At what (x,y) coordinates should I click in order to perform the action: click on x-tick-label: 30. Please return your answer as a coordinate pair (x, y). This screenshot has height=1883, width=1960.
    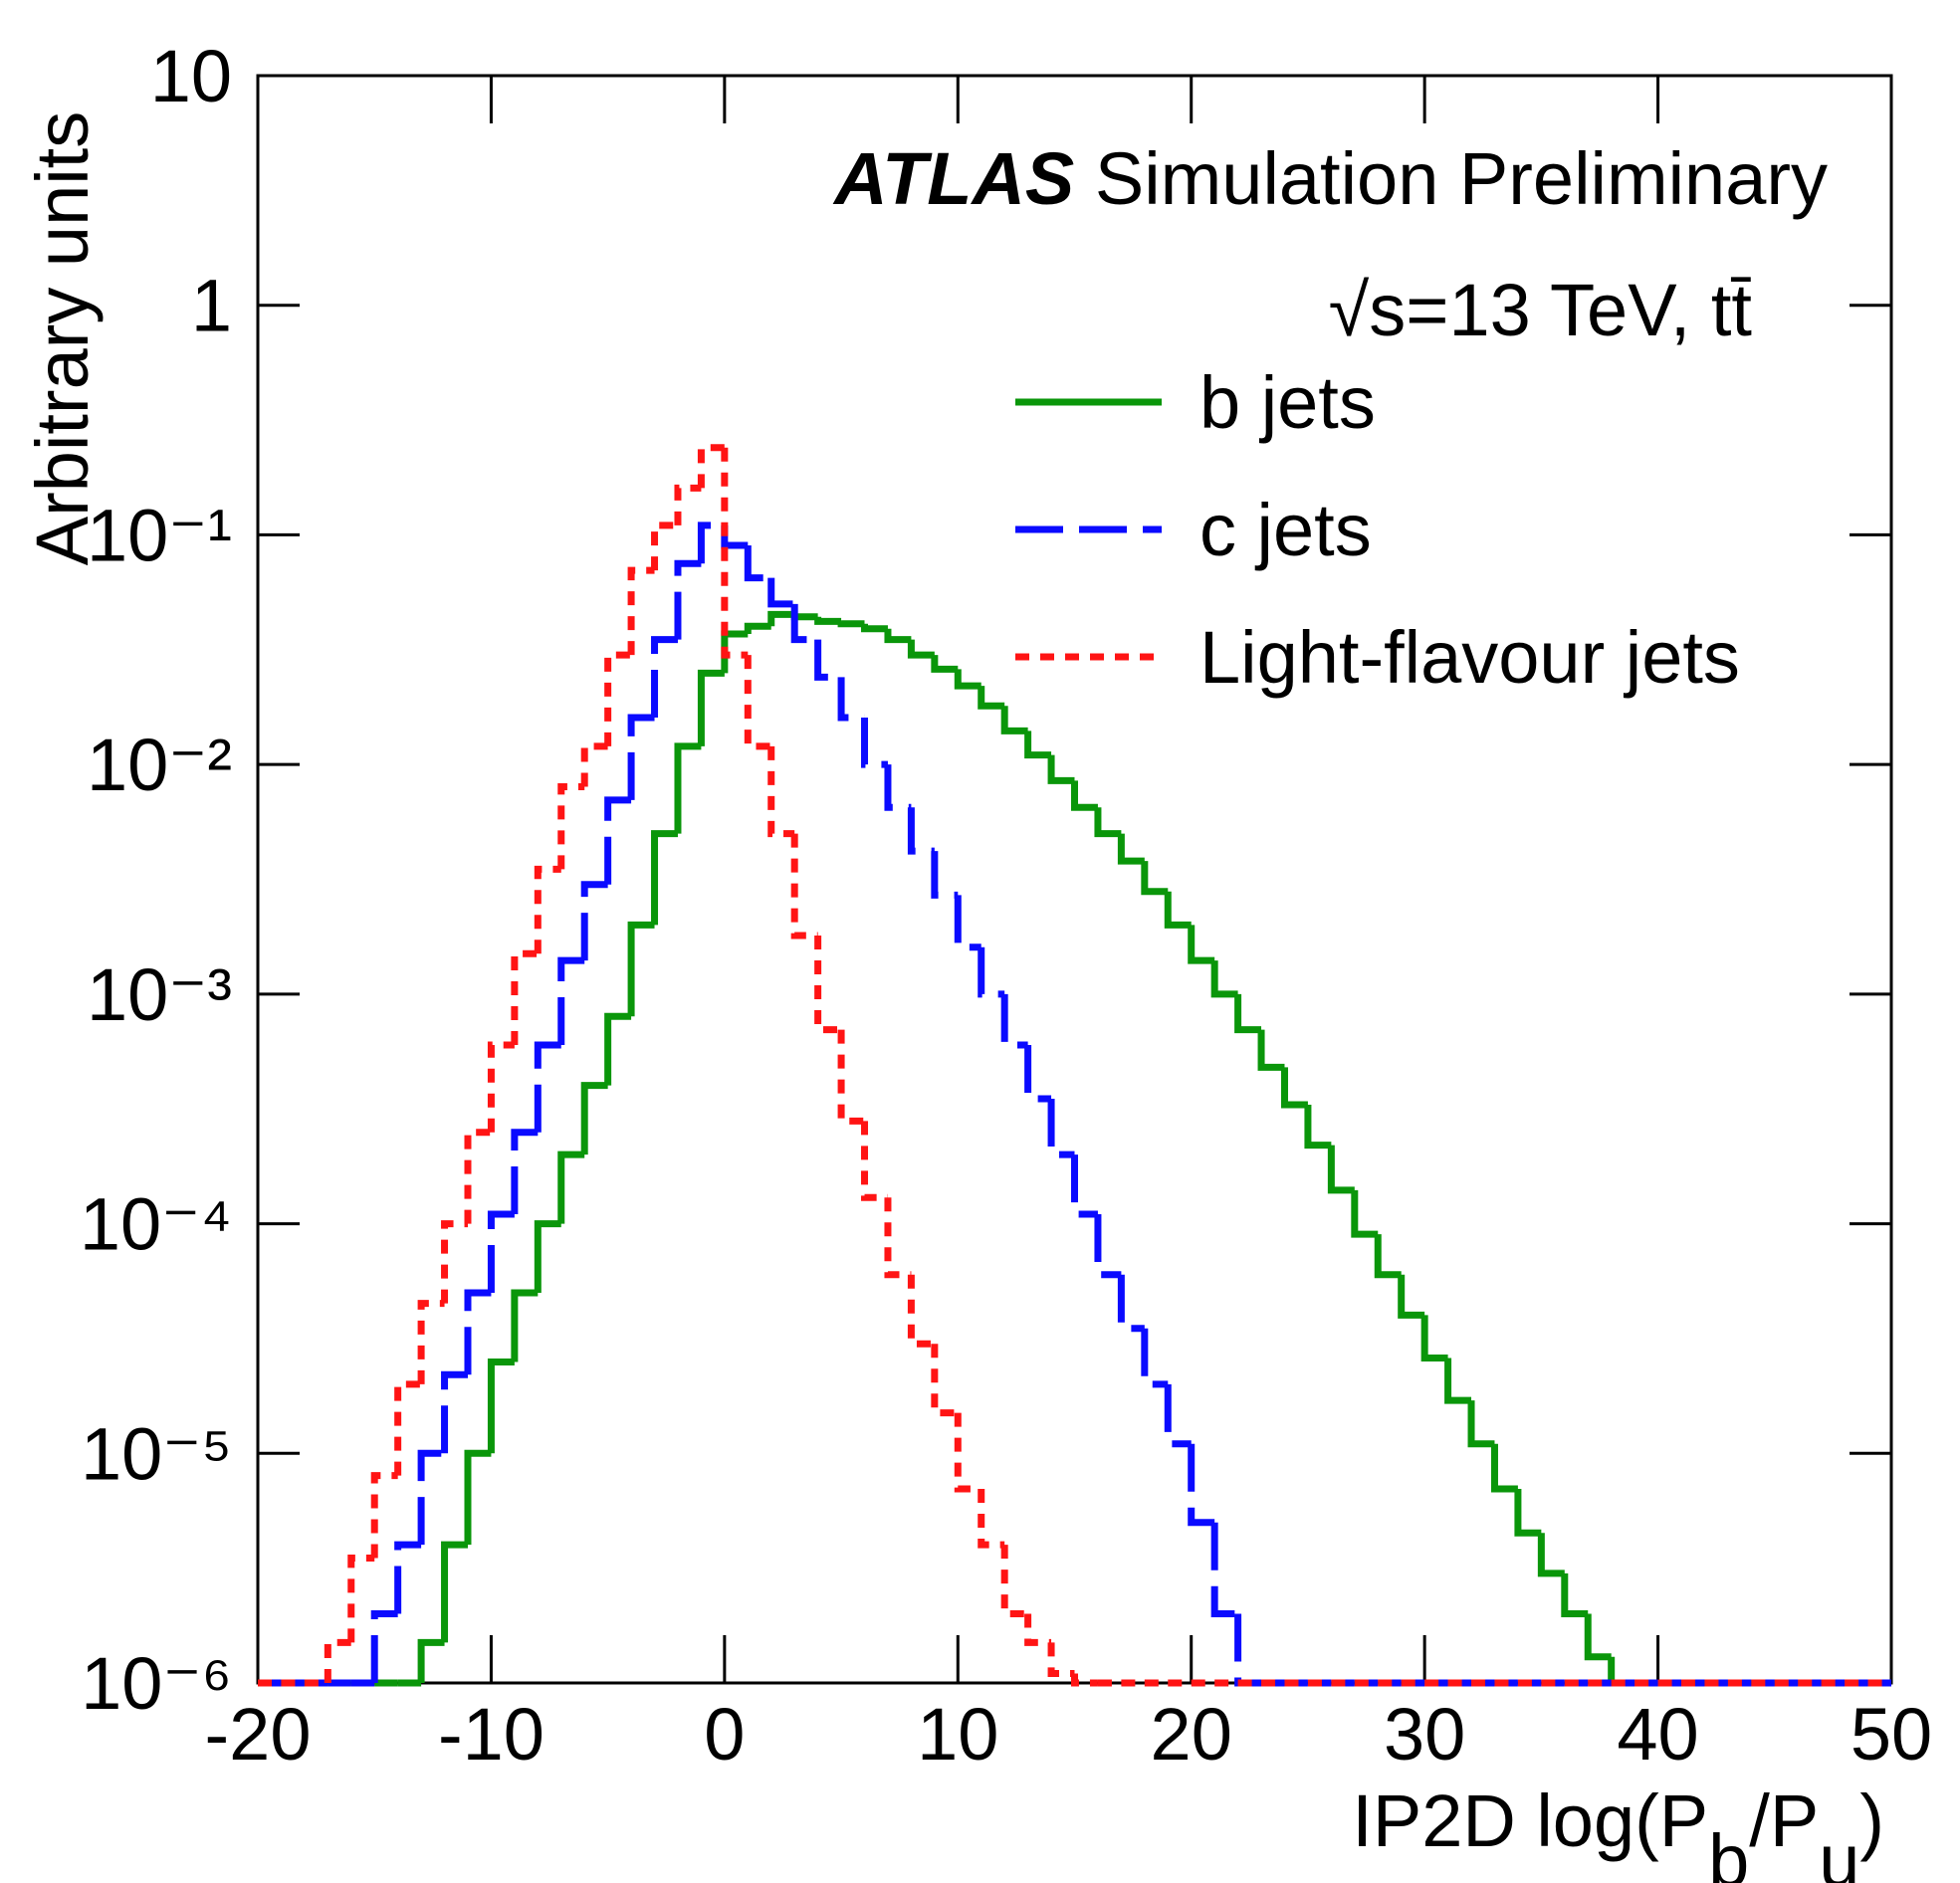
    Looking at the image, I should click on (1424, 1734).